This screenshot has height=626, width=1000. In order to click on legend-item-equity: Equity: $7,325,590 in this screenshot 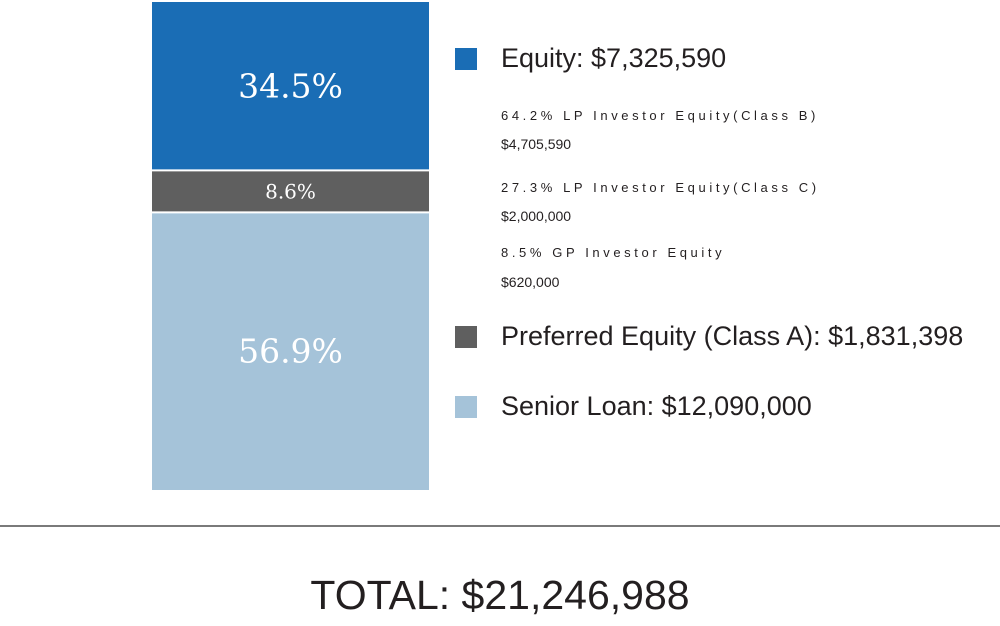, I will do `click(590, 58)`.